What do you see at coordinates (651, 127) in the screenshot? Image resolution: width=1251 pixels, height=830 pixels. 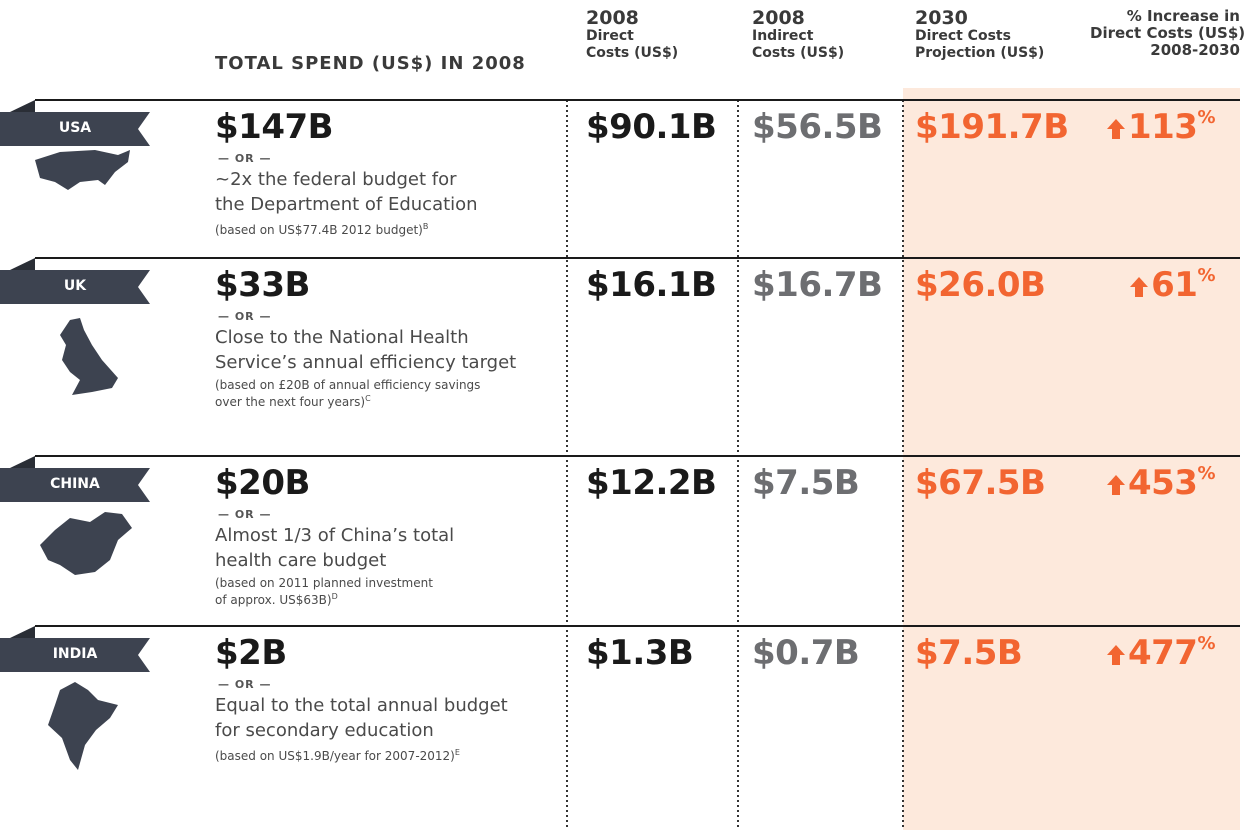 I see `direct-cost: $90.1B` at bounding box center [651, 127].